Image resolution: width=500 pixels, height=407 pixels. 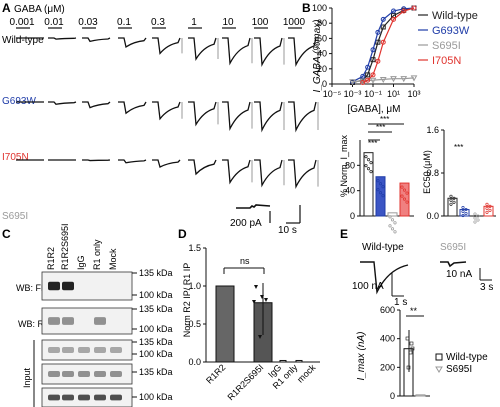 What do you see at coordinates (400, 302) in the screenshot?
I see `wt-scale-time: 1 s` at bounding box center [400, 302].